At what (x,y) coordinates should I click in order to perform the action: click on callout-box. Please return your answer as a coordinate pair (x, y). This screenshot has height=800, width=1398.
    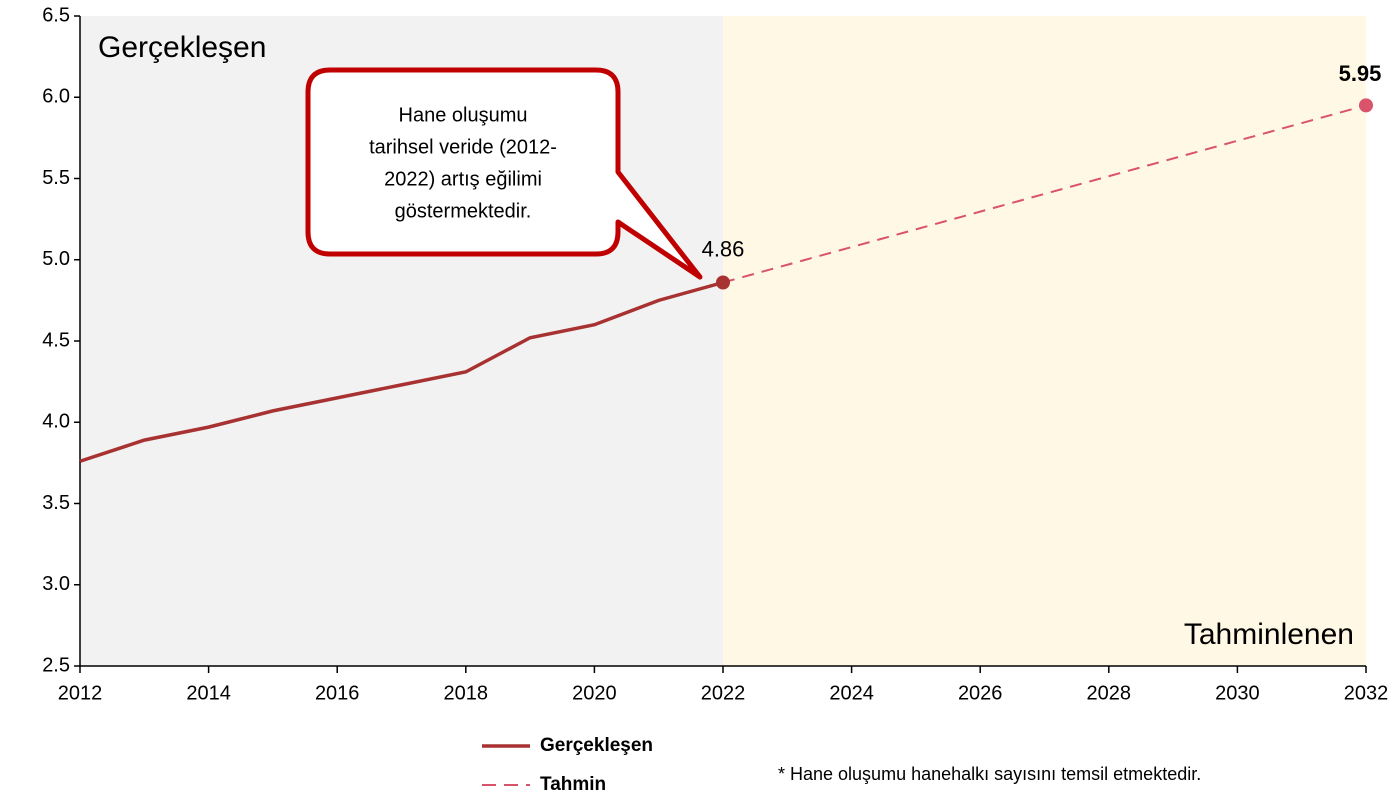
    Looking at the image, I should click on (504, 173).